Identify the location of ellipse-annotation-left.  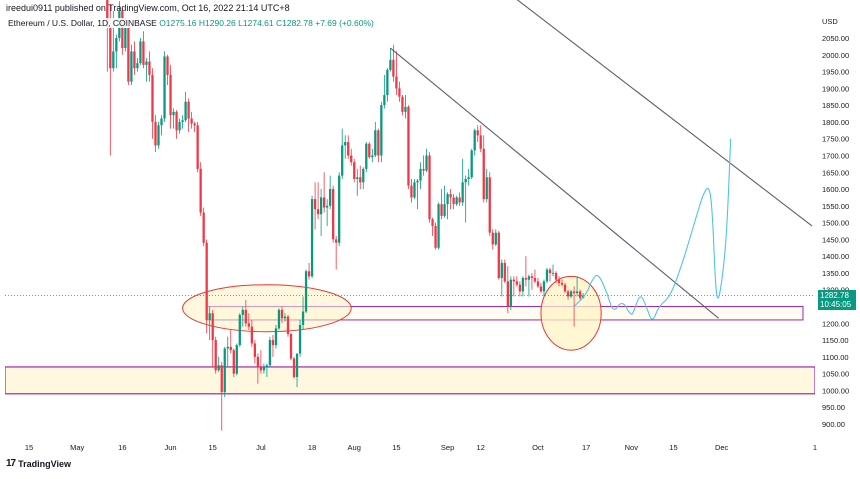
(267, 308).